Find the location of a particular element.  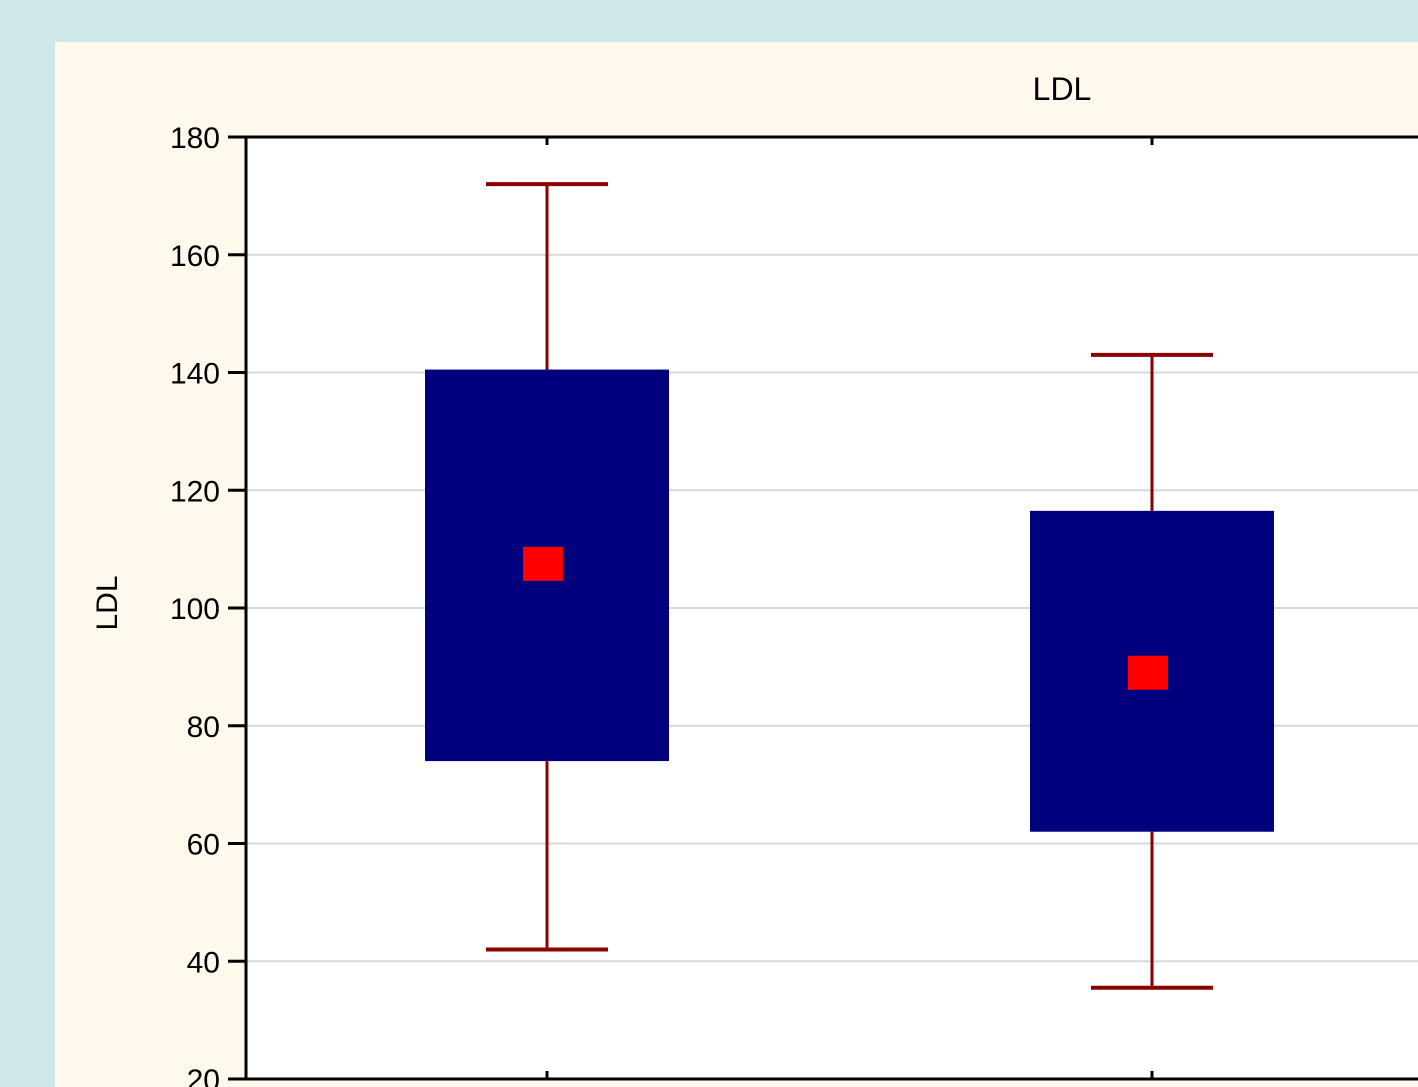

y-axis-label: LDL is located at coordinates (107, 602).